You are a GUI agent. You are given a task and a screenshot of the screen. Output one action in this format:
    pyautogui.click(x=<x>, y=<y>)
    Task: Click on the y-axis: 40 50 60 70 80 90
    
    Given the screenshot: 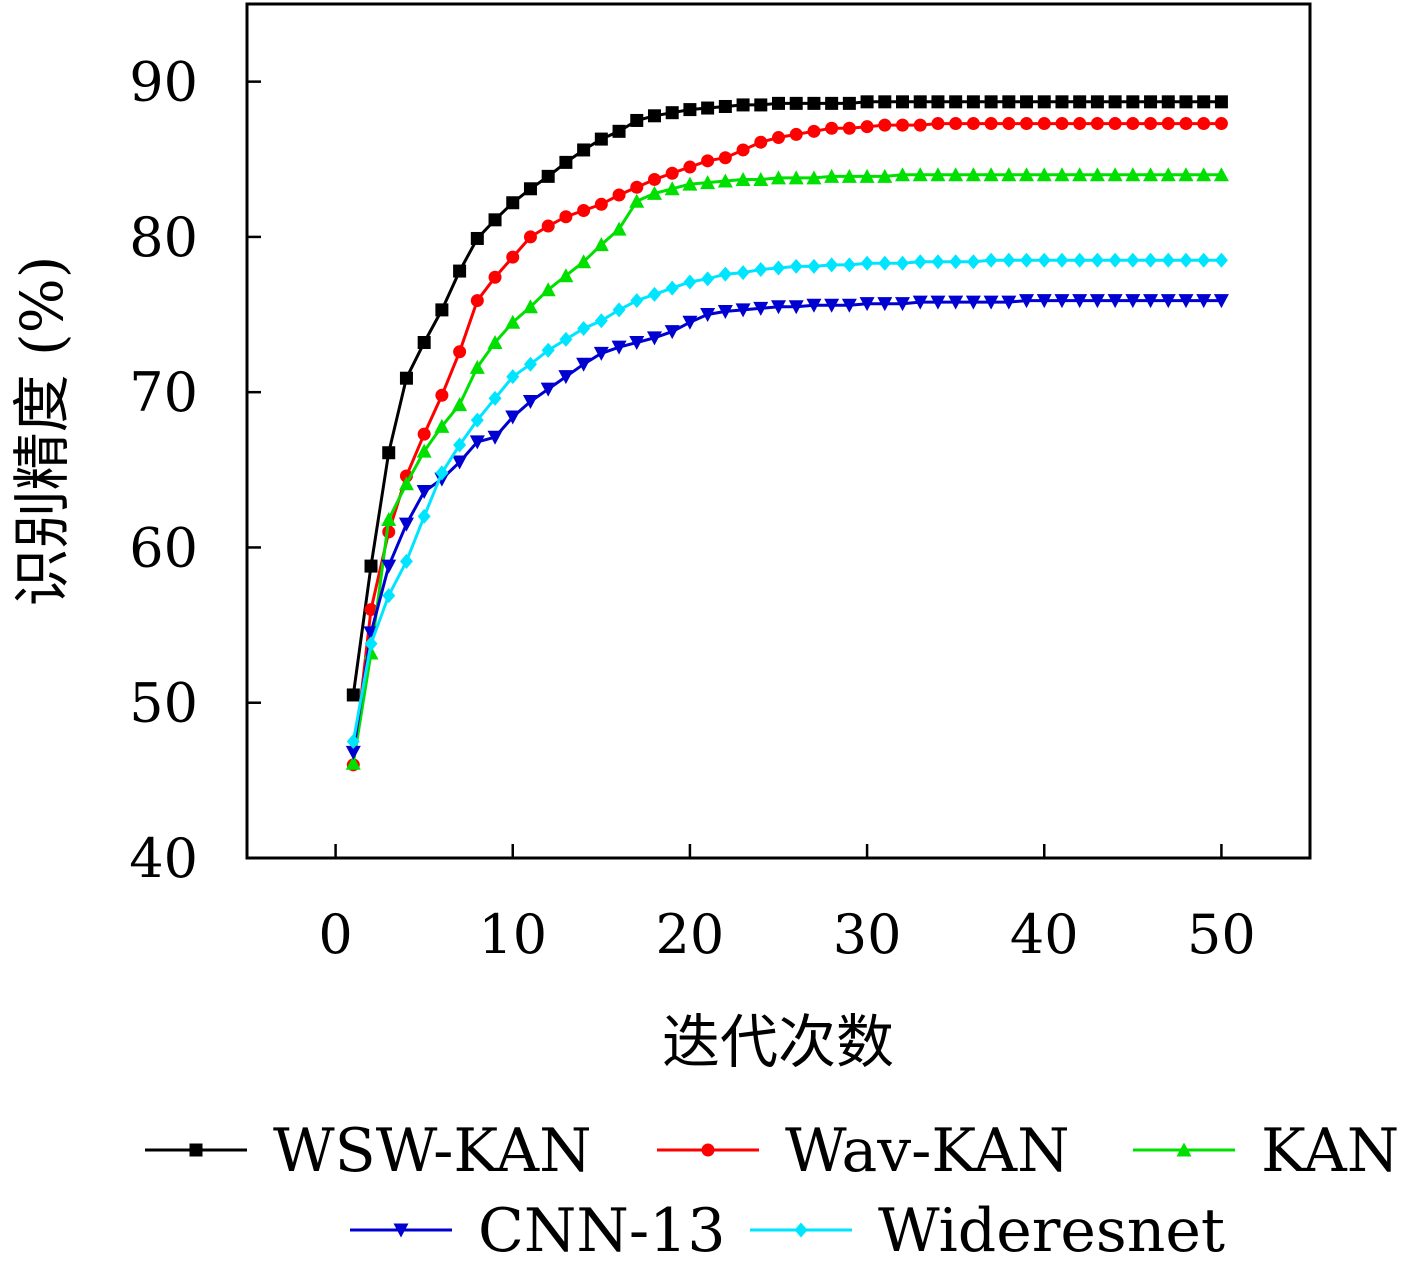 What is the action you would take?
    pyautogui.click(x=195, y=470)
    